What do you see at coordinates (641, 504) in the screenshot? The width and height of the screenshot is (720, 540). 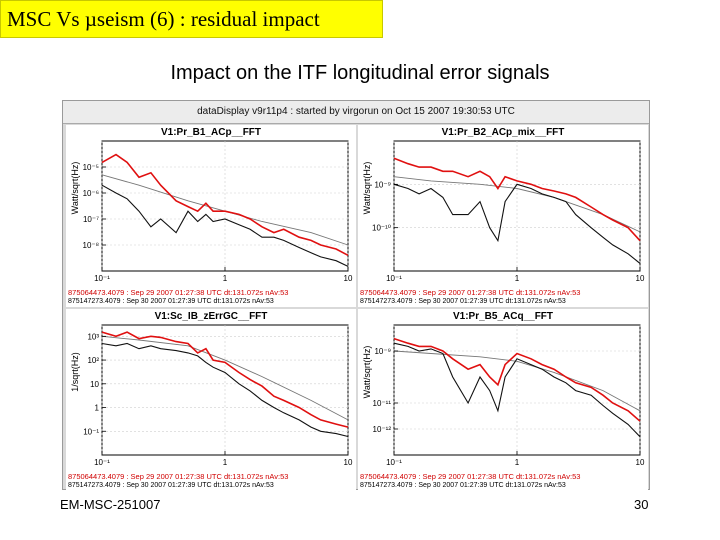 I see `page-number: 30` at bounding box center [641, 504].